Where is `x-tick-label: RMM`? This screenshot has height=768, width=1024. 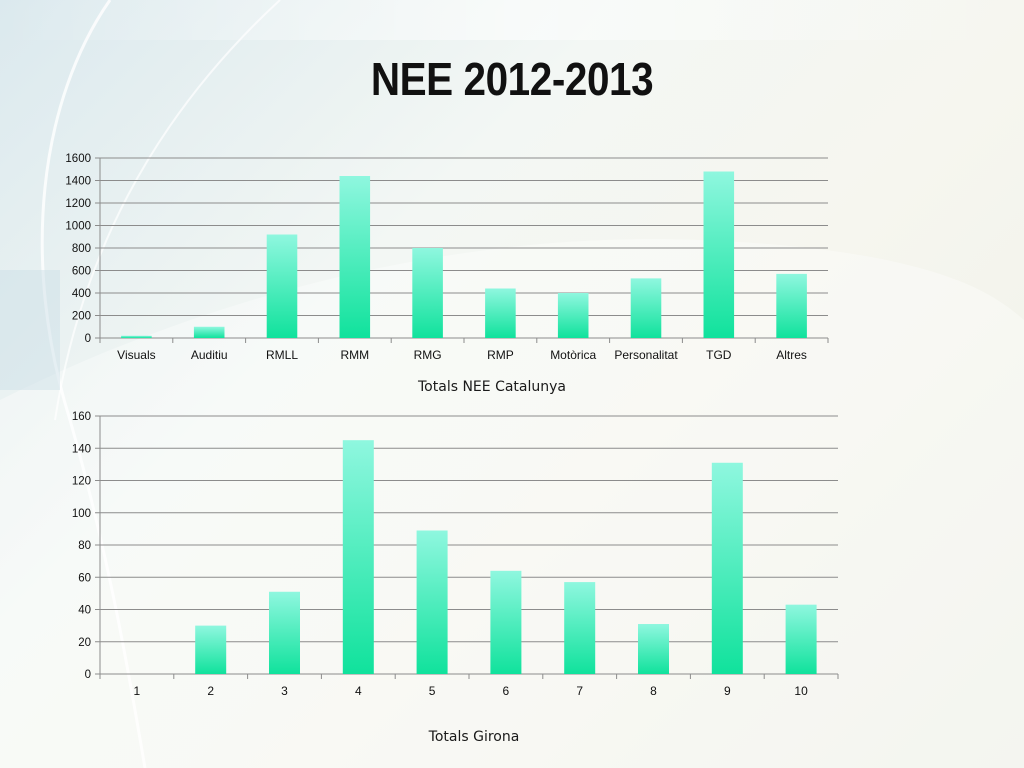
x-tick-label: RMM is located at coordinates (354, 355).